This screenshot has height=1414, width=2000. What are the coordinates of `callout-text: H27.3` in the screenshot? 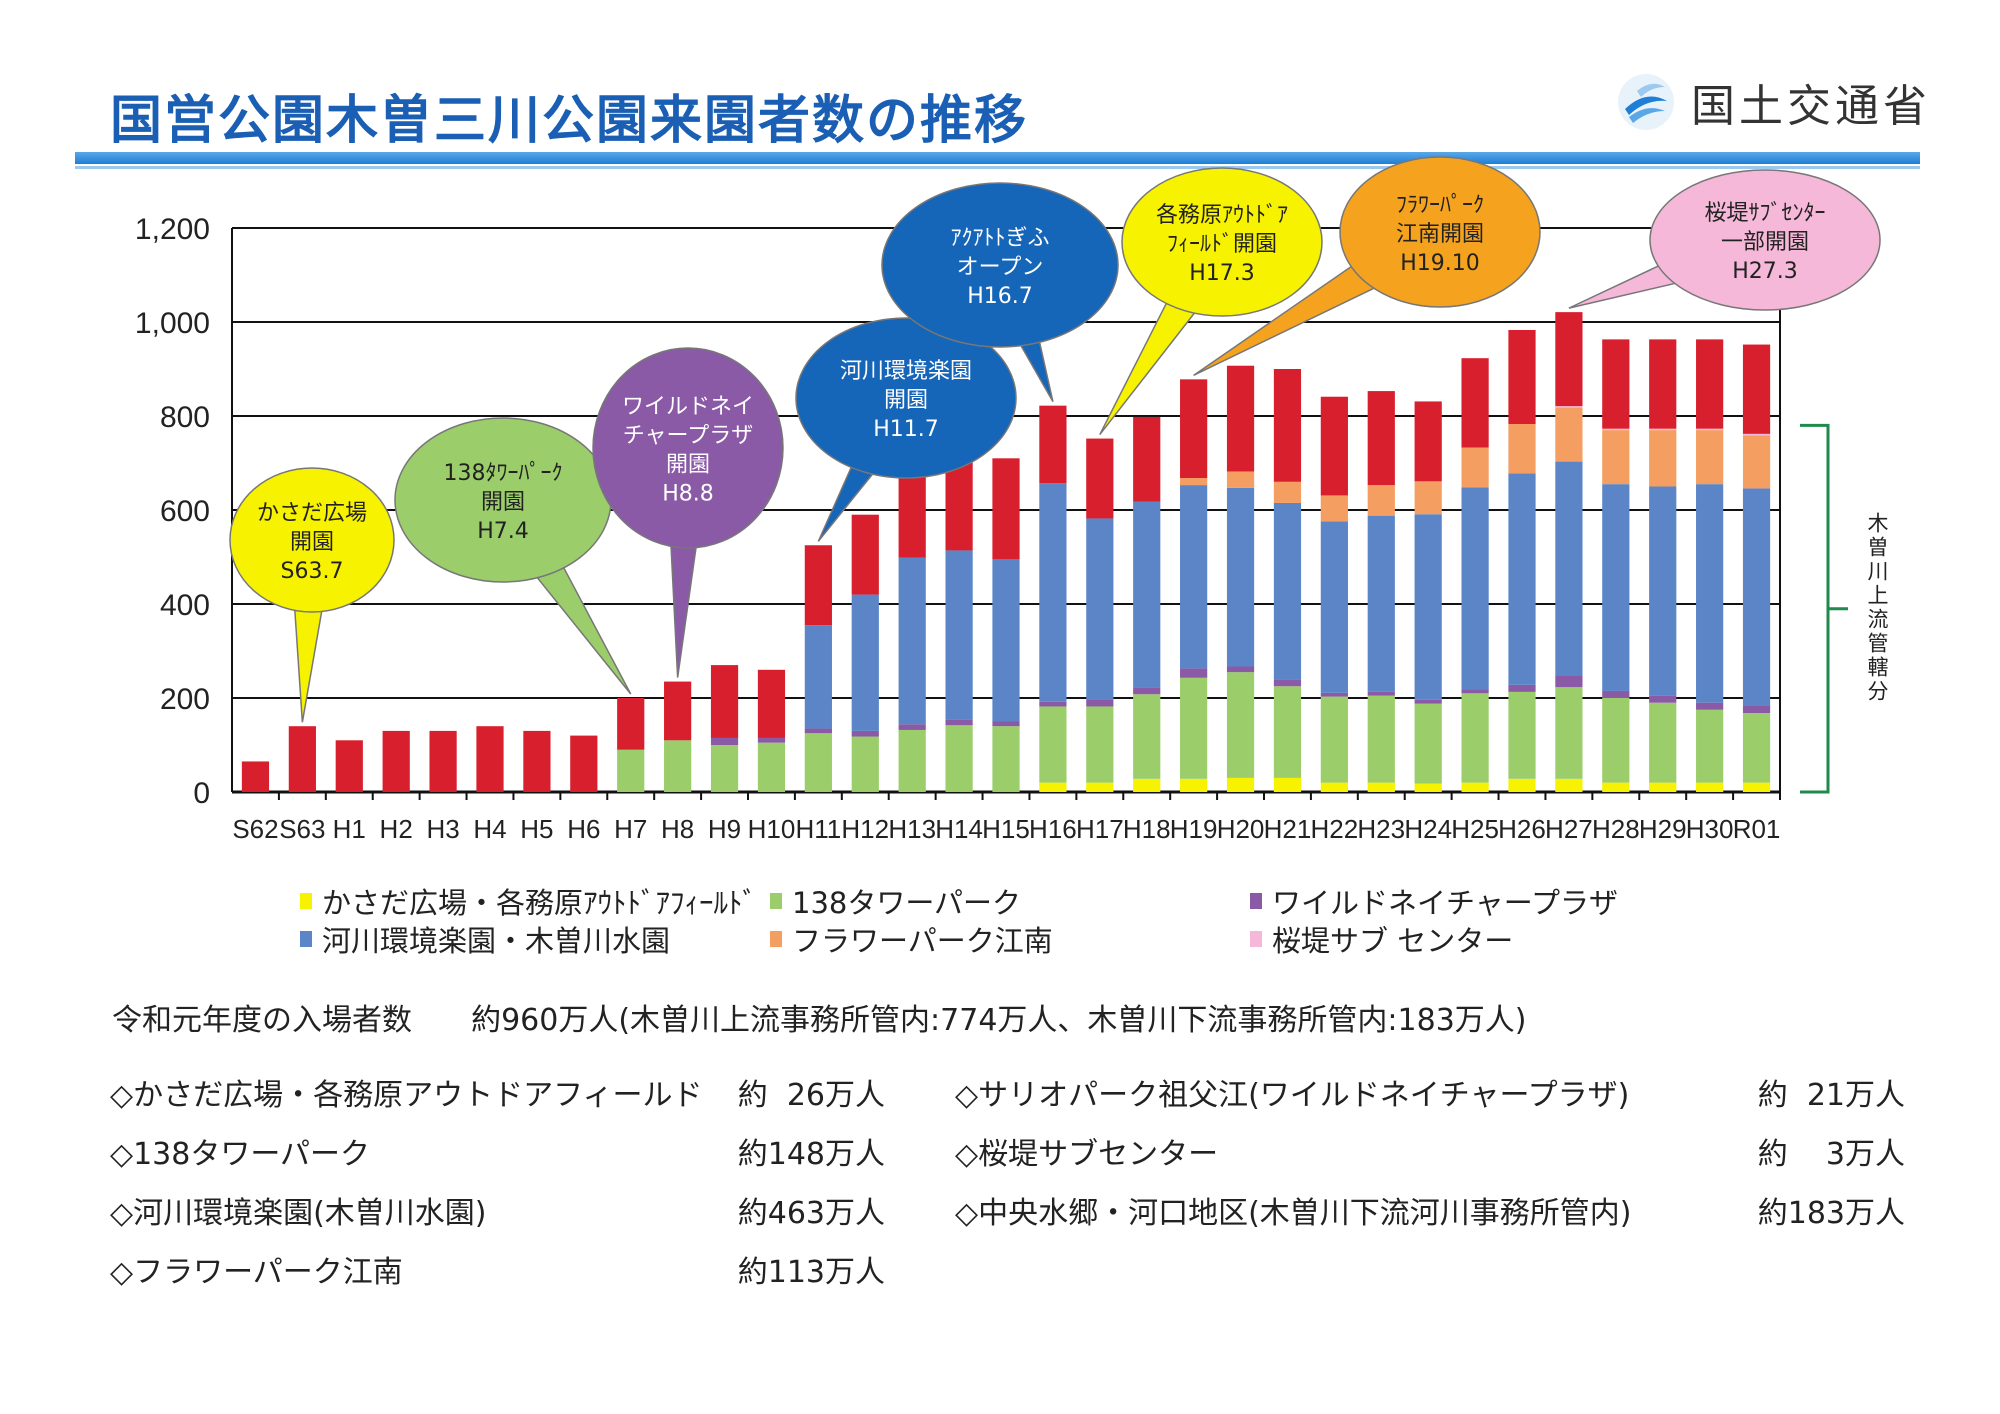 It's located at (1765, 271).